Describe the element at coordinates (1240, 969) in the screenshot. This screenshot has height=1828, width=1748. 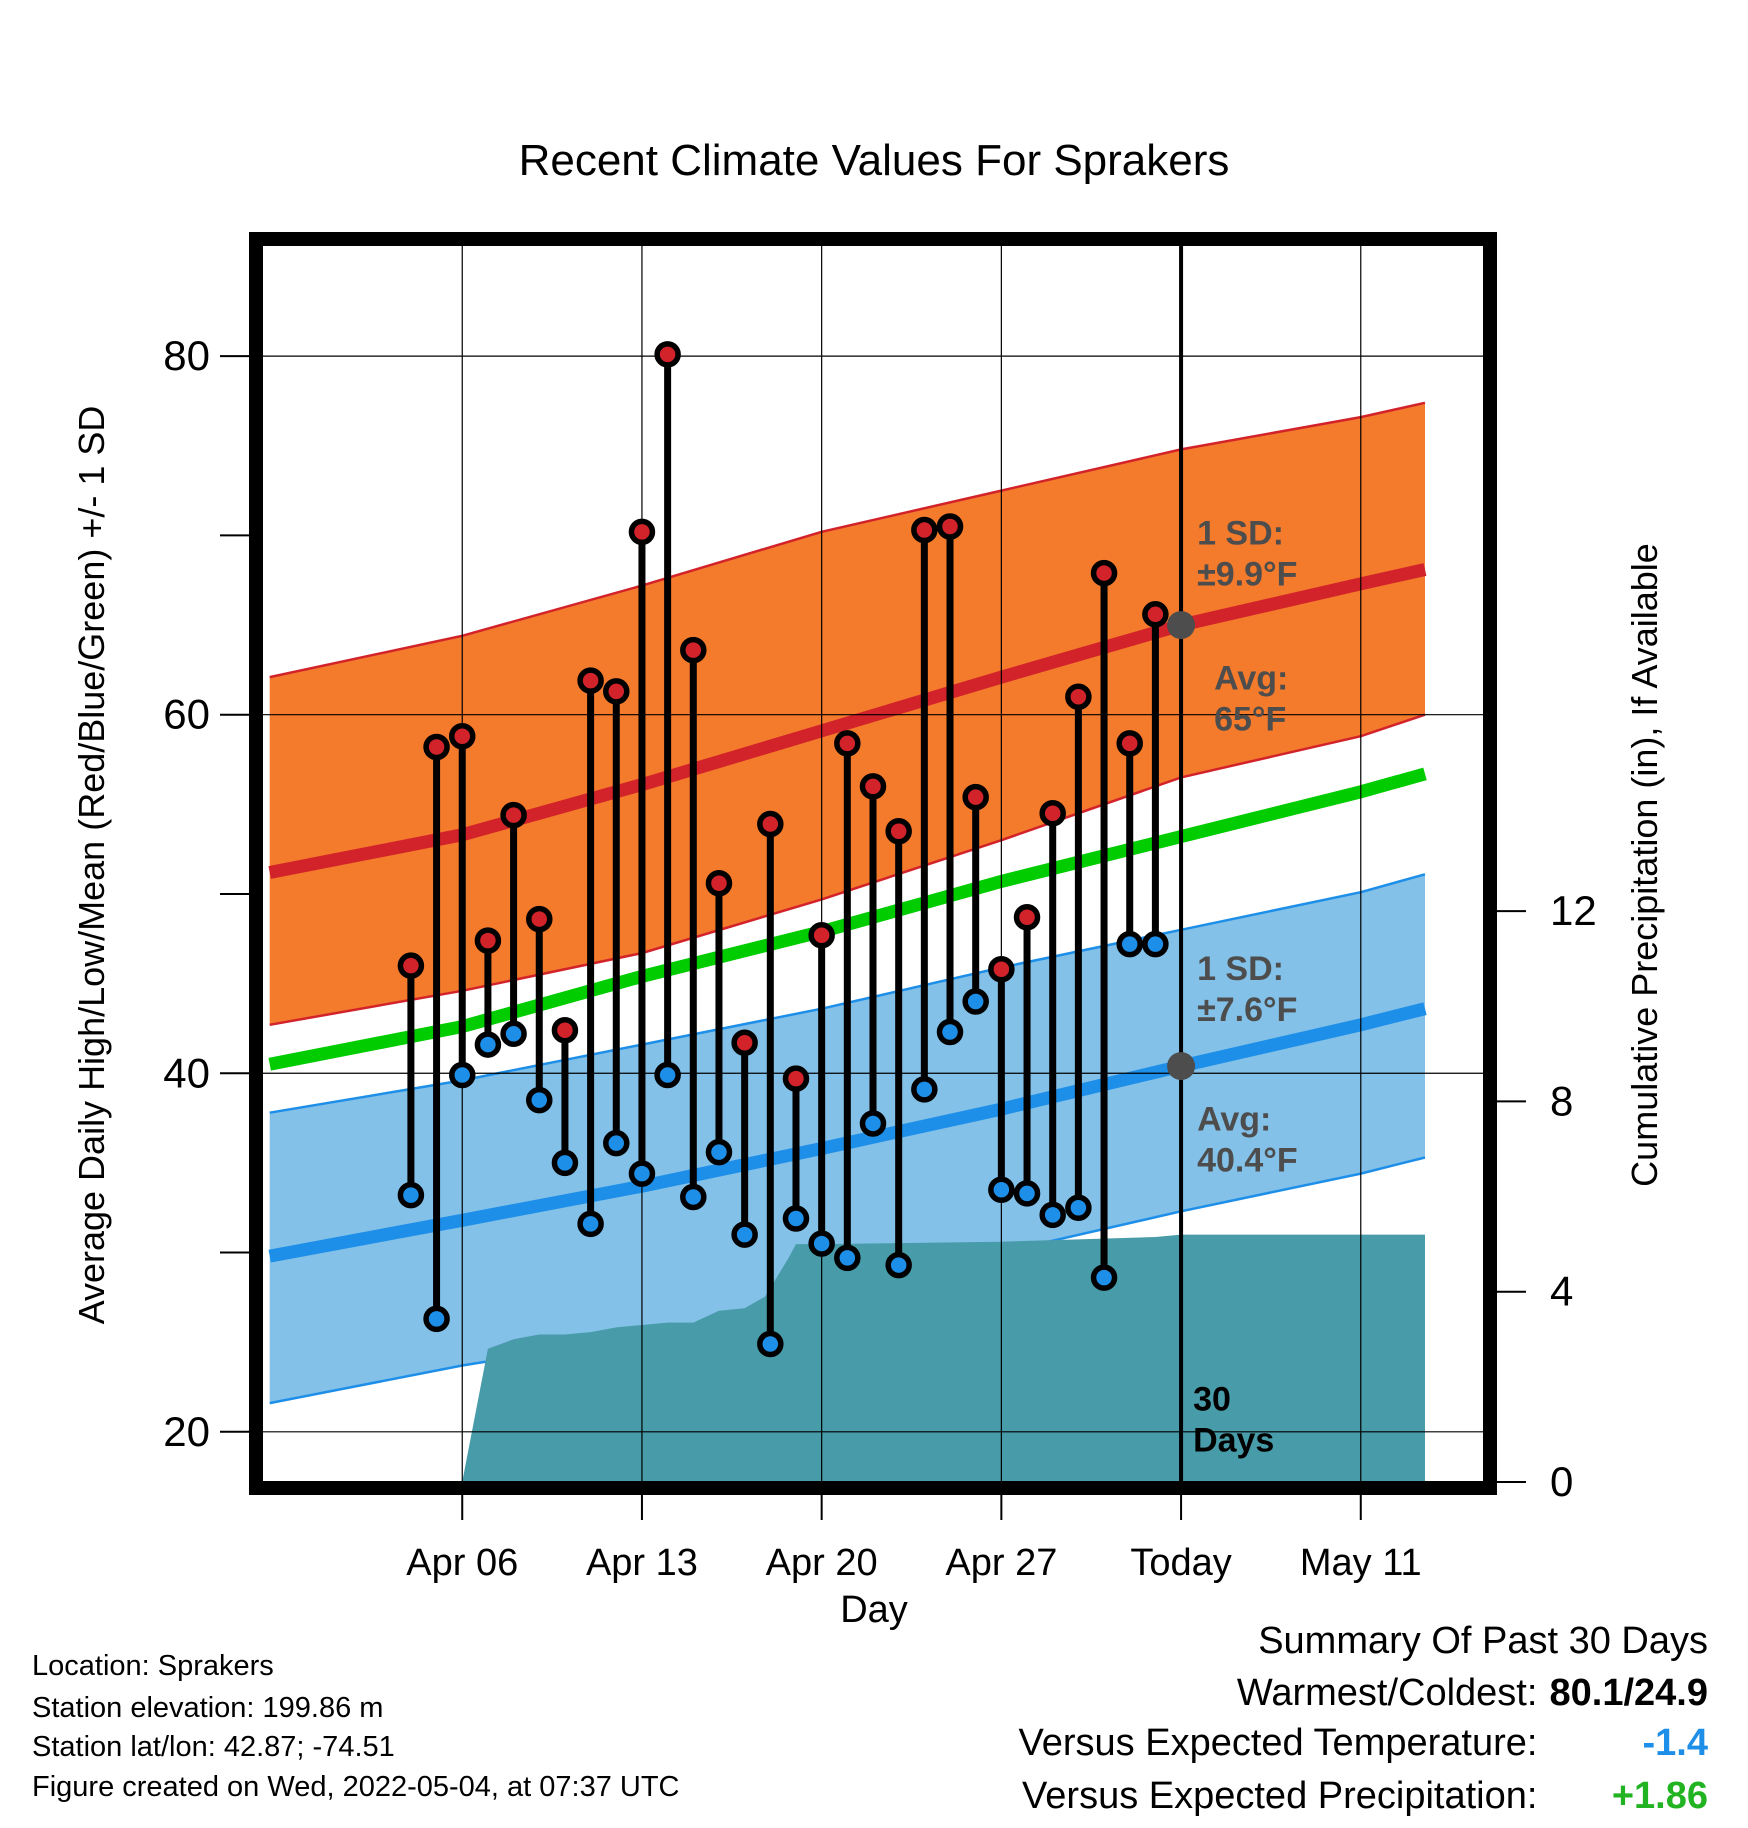
I see `low-sd-annotation: 1 SD:` at that location.